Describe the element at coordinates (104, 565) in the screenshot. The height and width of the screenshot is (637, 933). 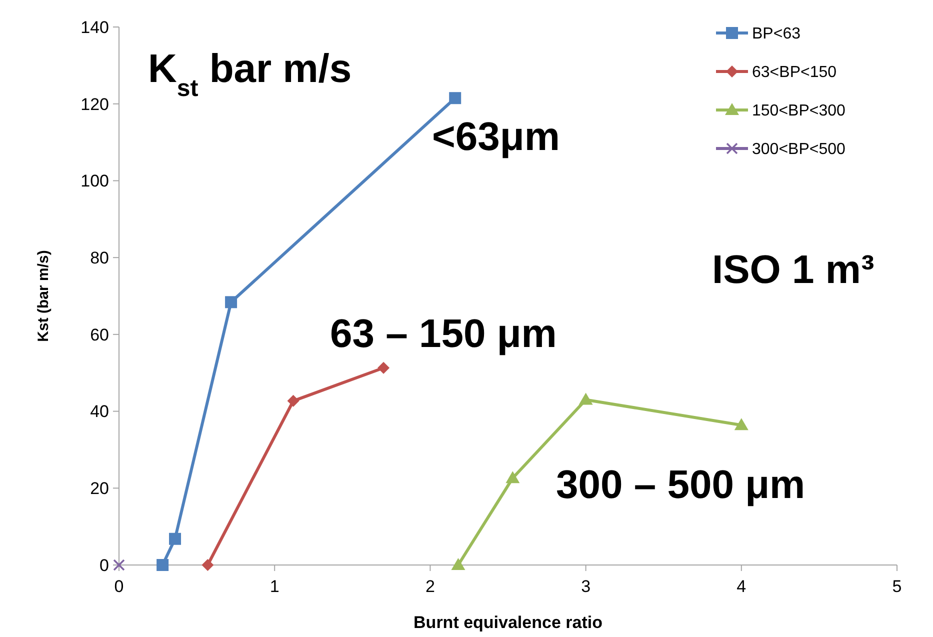
I see `y-tick-label: 0` at that location.